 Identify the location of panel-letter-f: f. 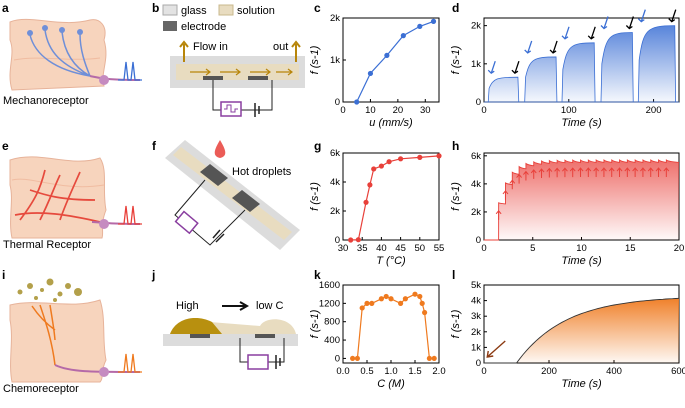
(154, 146).